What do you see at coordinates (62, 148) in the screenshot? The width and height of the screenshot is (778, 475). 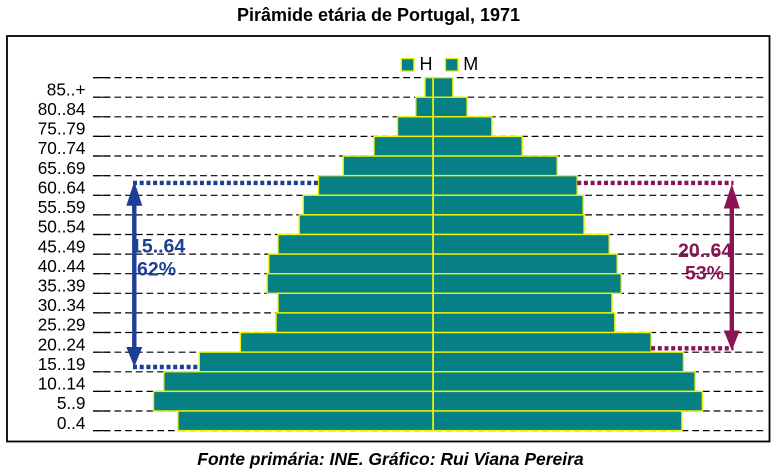 I see `svg-text: 70..74` at bounding box center [62, 148].